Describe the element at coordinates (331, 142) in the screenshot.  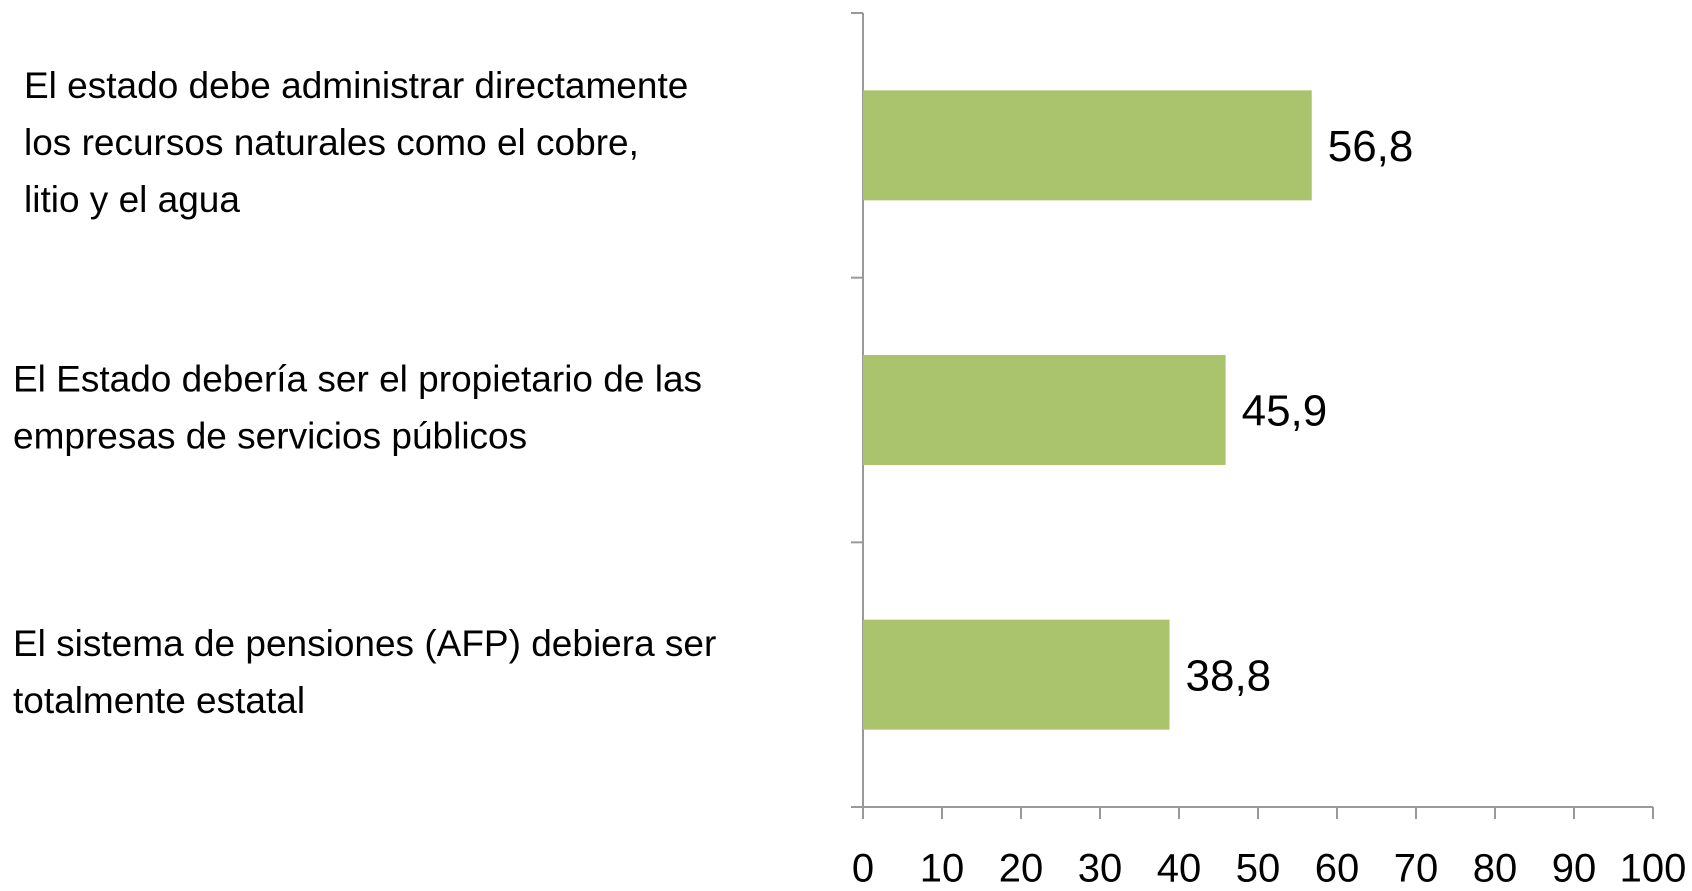
I see `category-label: los recursos naturales como el cobre,` at that location.